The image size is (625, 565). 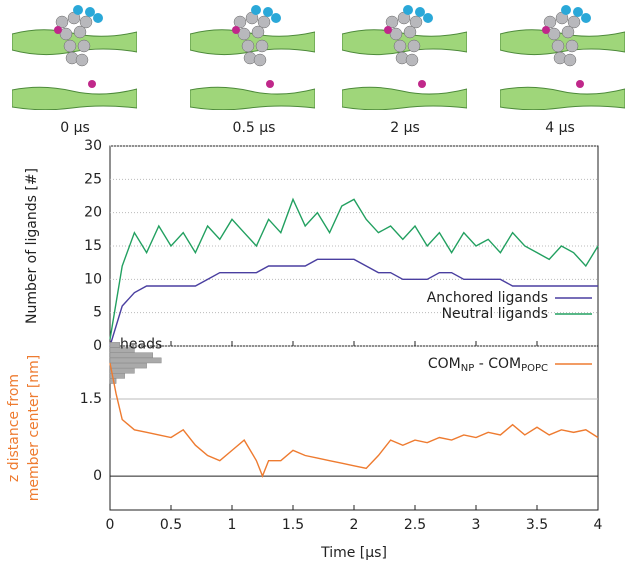 I want to click on snapshot-label: 0 µs, so click(x=75, y=128).